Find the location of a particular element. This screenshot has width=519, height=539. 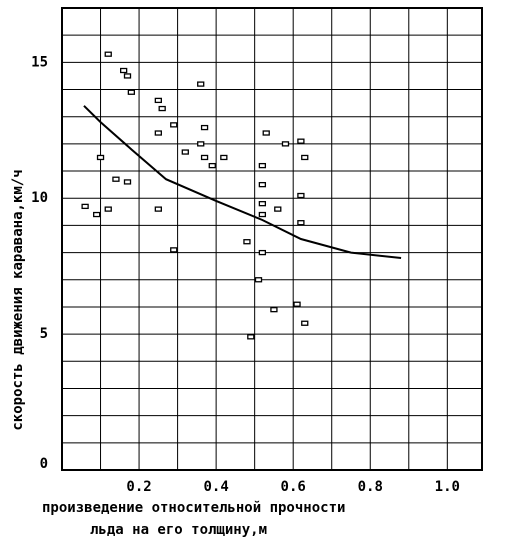

y-tick-label: 5 is located at coordinates (44, 334).